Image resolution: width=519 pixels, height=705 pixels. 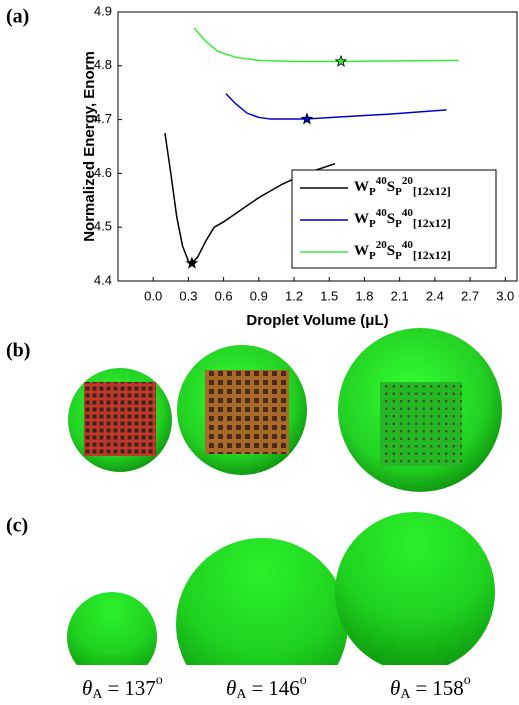 What do you see at coordinates (317, 320) in the screenshot?
I see `x-axis-label: Droplet Volume (μL)` at bounding box center [317, 320].